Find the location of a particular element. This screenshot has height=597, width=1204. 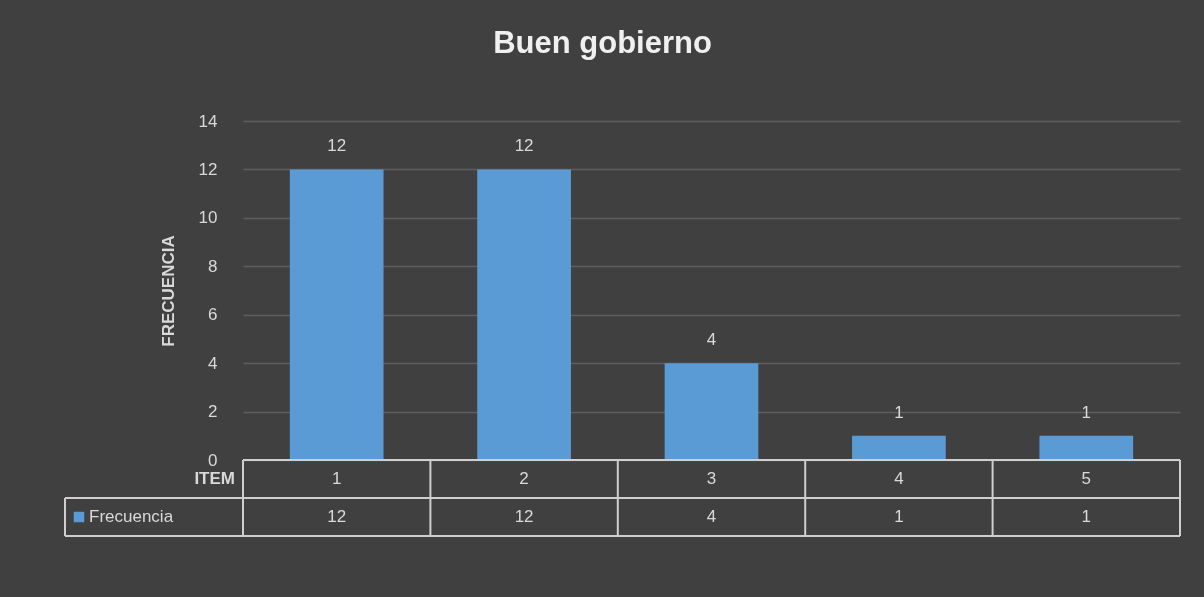

y-tick-label: 6 is located at coordinates (213, 315).